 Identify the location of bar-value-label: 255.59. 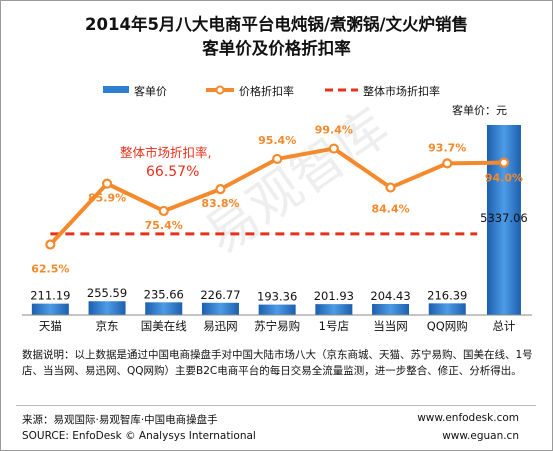
(107, 293).